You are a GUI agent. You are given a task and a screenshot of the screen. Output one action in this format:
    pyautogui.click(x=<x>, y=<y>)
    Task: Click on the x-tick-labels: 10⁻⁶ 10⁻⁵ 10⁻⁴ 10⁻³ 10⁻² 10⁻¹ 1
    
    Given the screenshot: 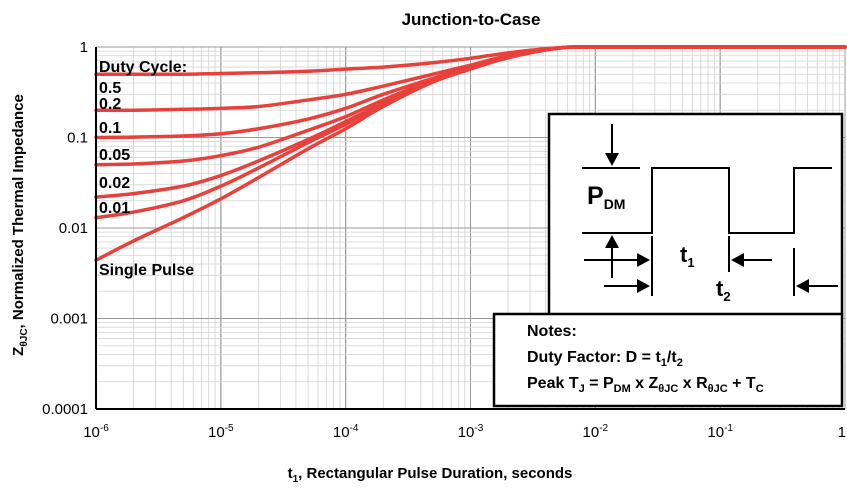 What is the action you would take?
    pyautogui.click(x=464, y=432)
    